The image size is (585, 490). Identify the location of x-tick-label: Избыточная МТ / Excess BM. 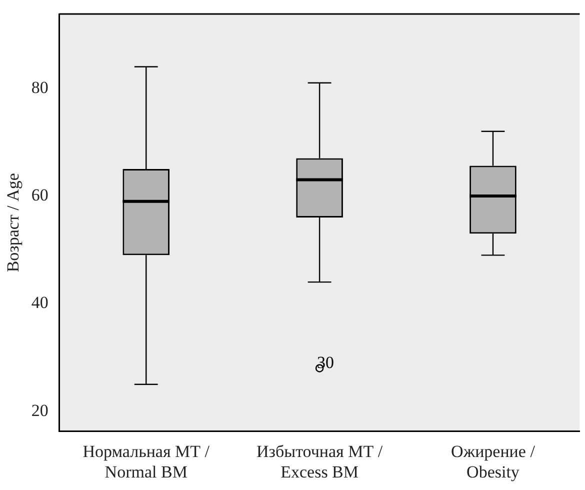
(319, 462).